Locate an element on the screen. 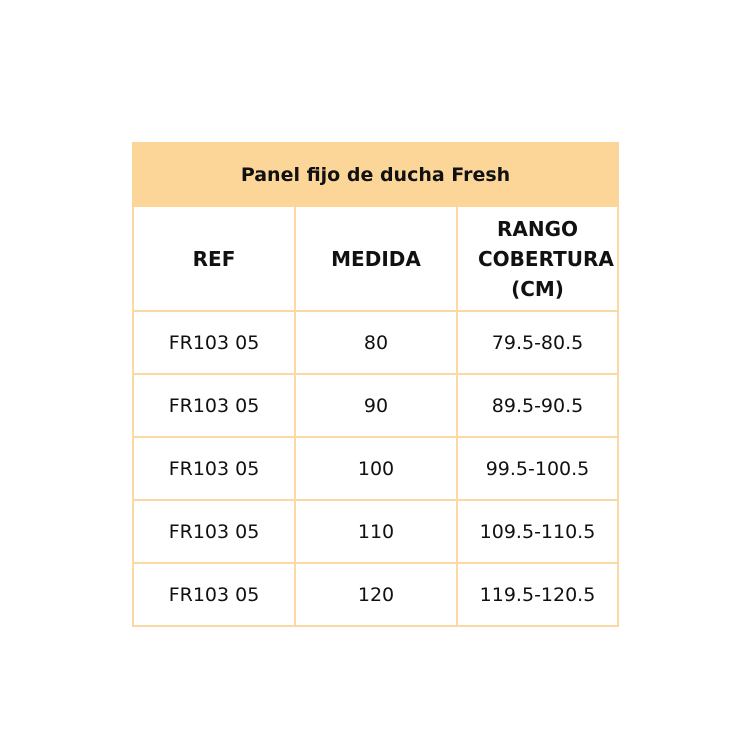 Image resolution: width=750 pixels, height=750 pixels. table-cell: 100 is located at coordinates (376, 468).